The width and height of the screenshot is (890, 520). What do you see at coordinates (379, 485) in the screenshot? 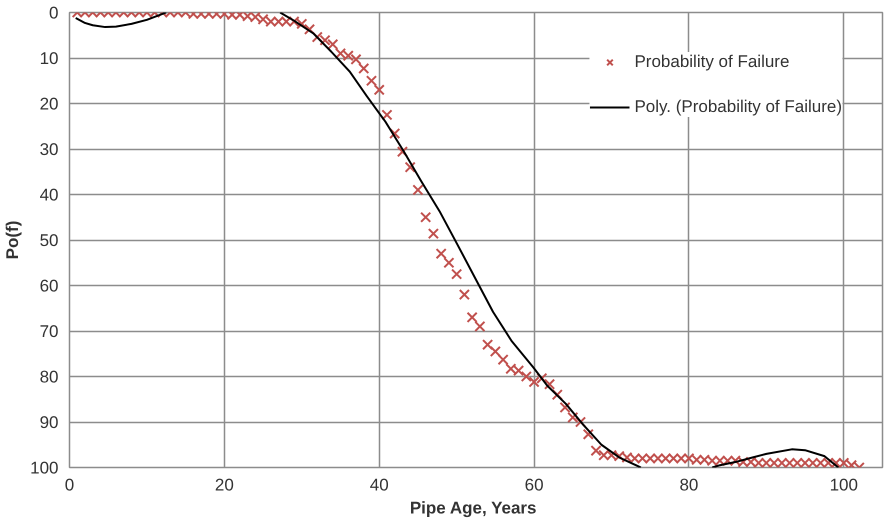
I see `x-tick-label: 40` at bounding box center [379, 485].